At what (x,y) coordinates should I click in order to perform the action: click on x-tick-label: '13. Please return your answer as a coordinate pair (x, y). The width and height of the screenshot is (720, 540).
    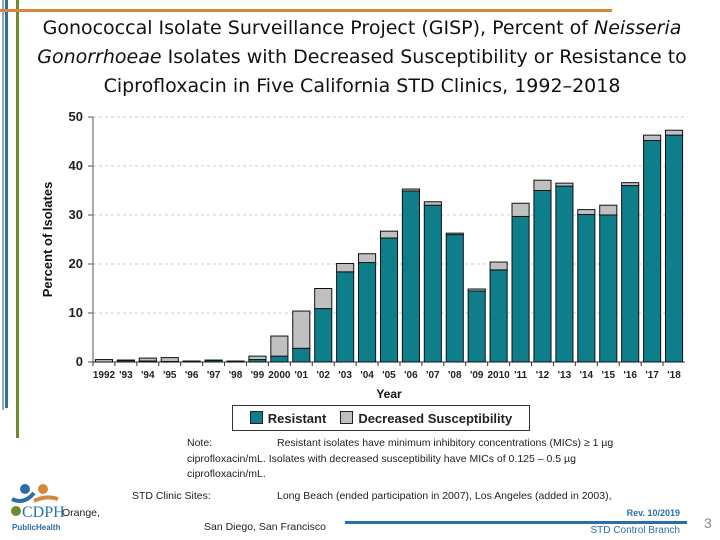
    Looking at the image, I should click on (565, 375).